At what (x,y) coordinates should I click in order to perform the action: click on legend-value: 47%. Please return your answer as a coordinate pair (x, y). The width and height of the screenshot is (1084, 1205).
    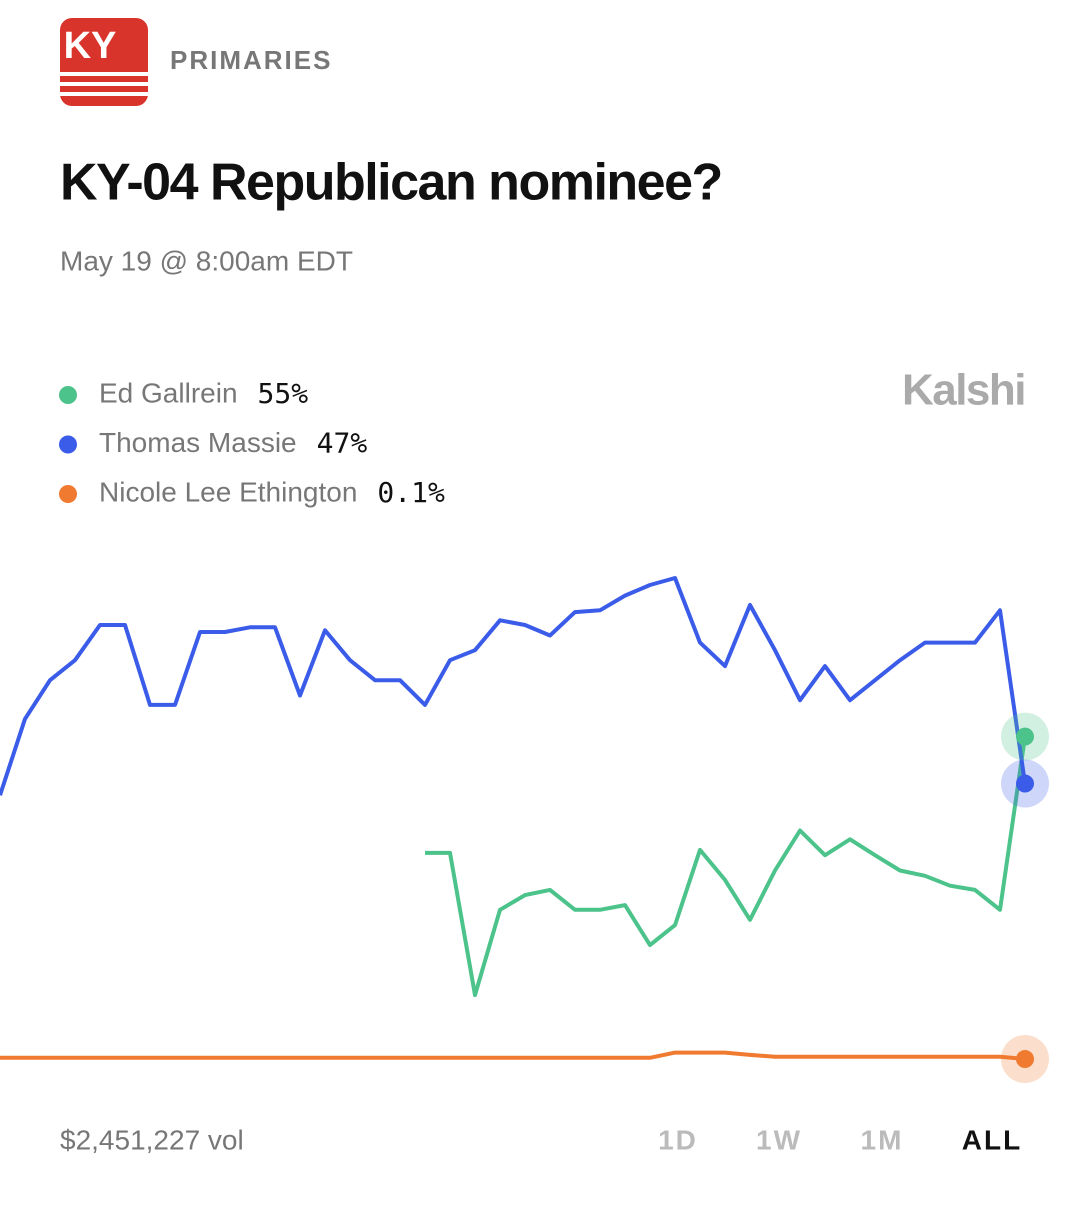
    Looking at the image, I should click on (342, 443).